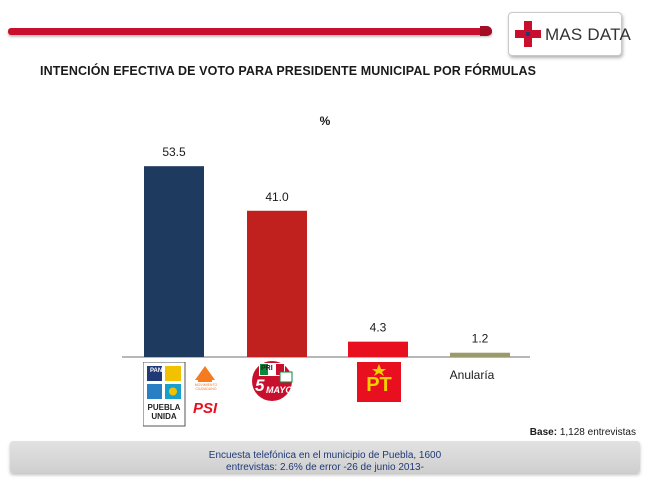 The height and width of the screenshot is (484, 650). What do you see at coordinates (325, 121) in the screenshot?
I see `unit-label: %` at bounding box center [325, 121].